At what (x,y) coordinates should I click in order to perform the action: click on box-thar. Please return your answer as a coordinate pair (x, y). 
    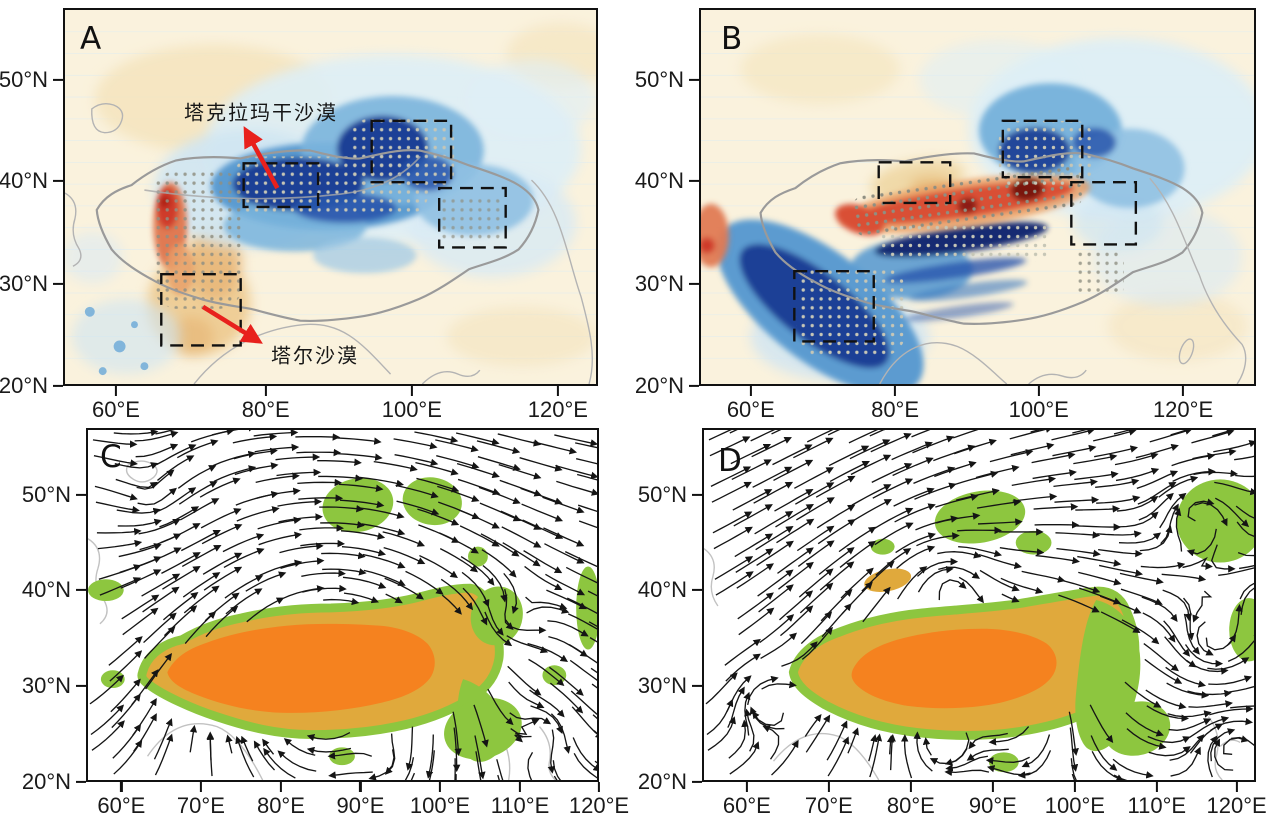
    Looking at the image, I should click on (201, 309).